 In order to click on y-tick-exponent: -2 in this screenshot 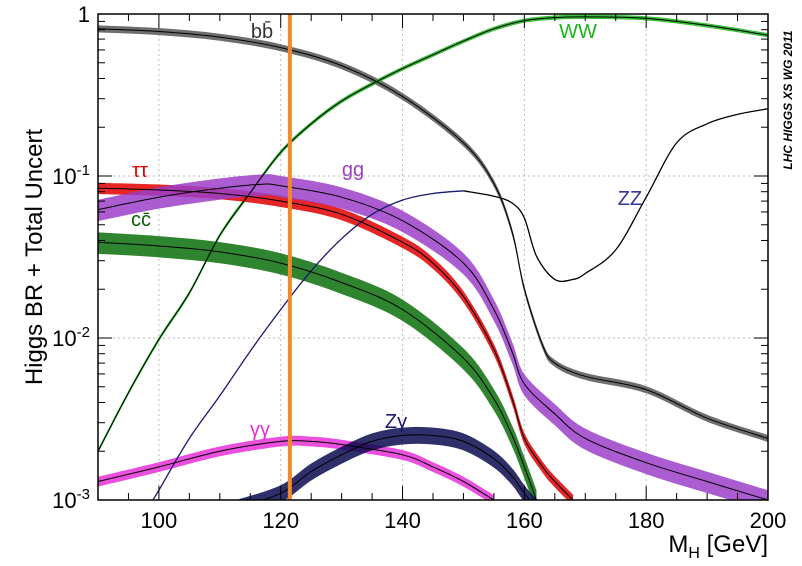, I will do `click(83, 332)`.